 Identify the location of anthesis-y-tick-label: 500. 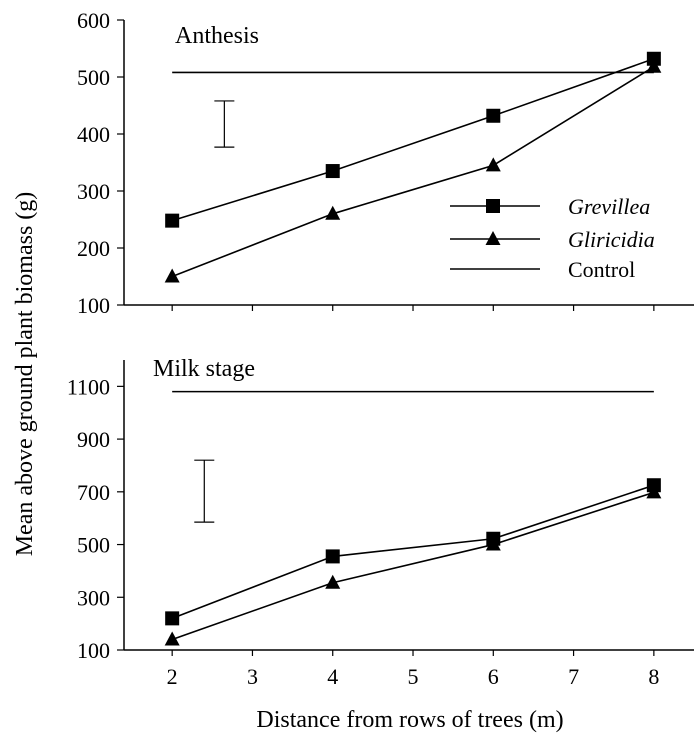
(93, 77).